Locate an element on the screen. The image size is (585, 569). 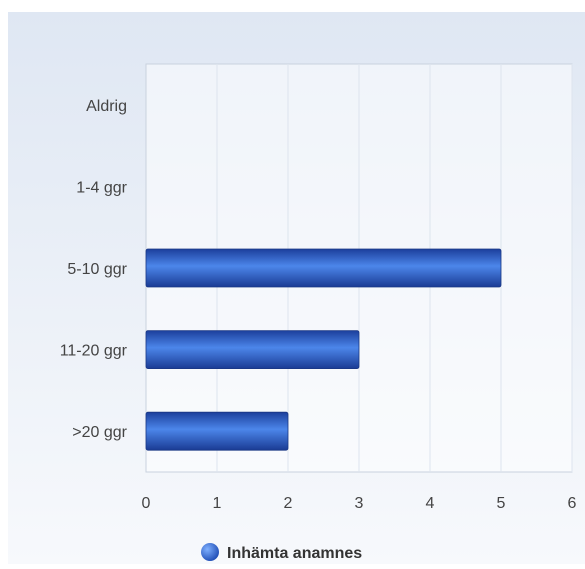
y-tick-label: >20 ggr is located at coordinates (99, 432).